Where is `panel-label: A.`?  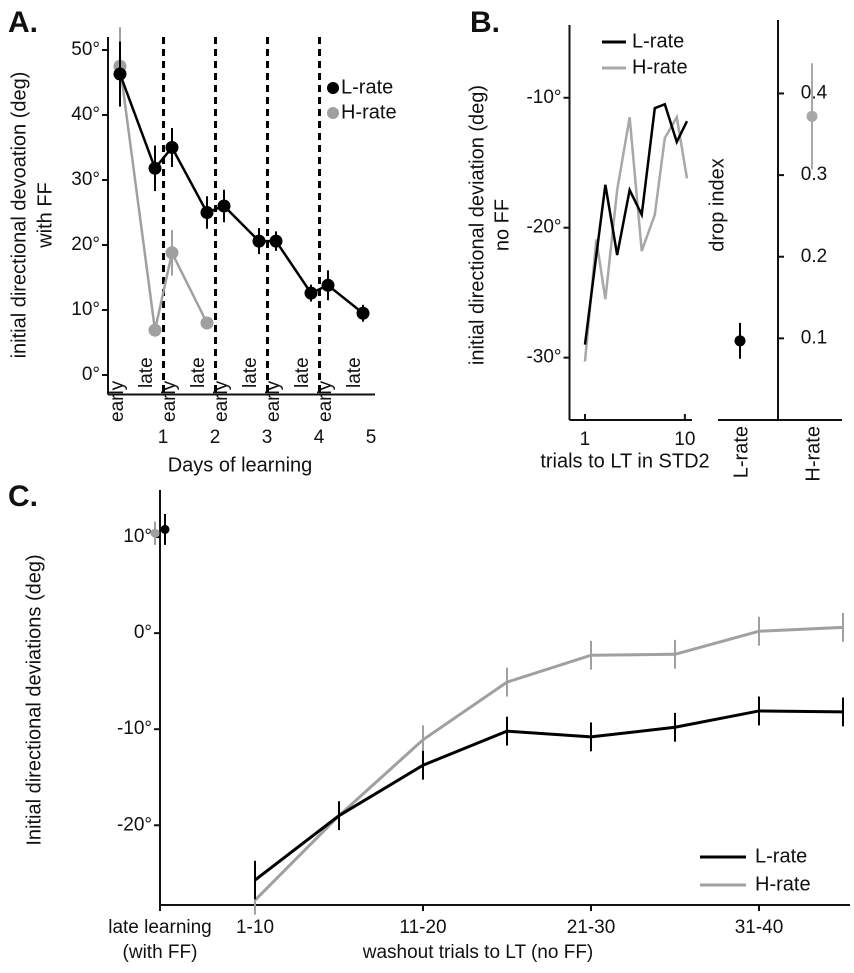
panel-label: A. is located at coordinates (23, 22).